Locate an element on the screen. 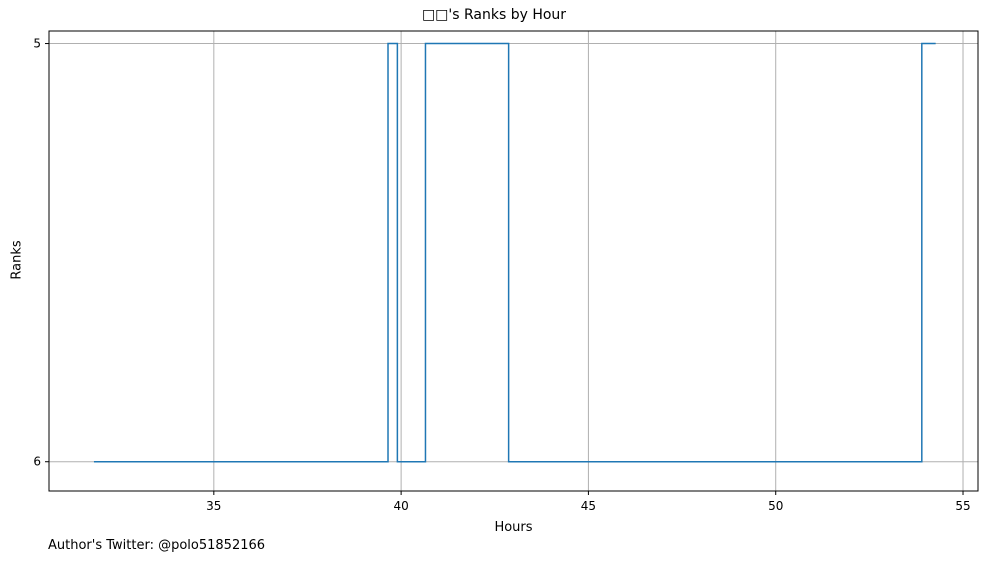 This screenshot has width=988, height=562. y-tick-label: 6 is located at coordinates (37, 462).